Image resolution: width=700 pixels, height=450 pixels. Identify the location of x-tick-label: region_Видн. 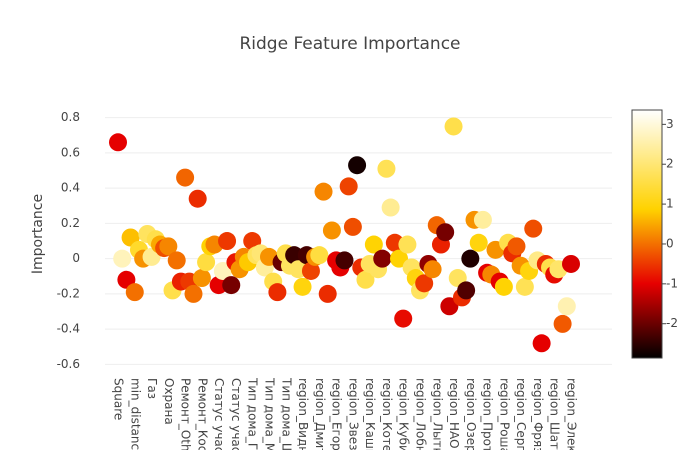
(303, 414).